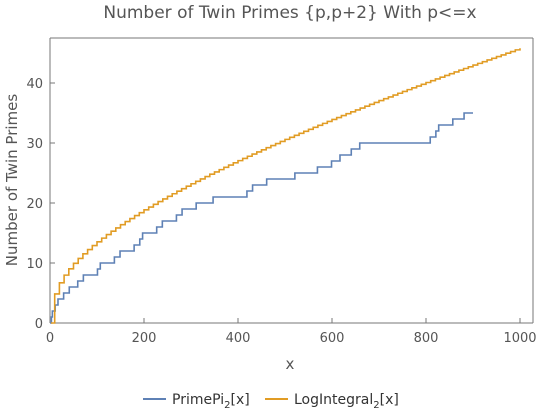 Image resolution: width=540 pixels, height=415 pixels. I want to click on chart-title: Number of Twin Primes {p,p+2} With p<=x, so click(289, 13).